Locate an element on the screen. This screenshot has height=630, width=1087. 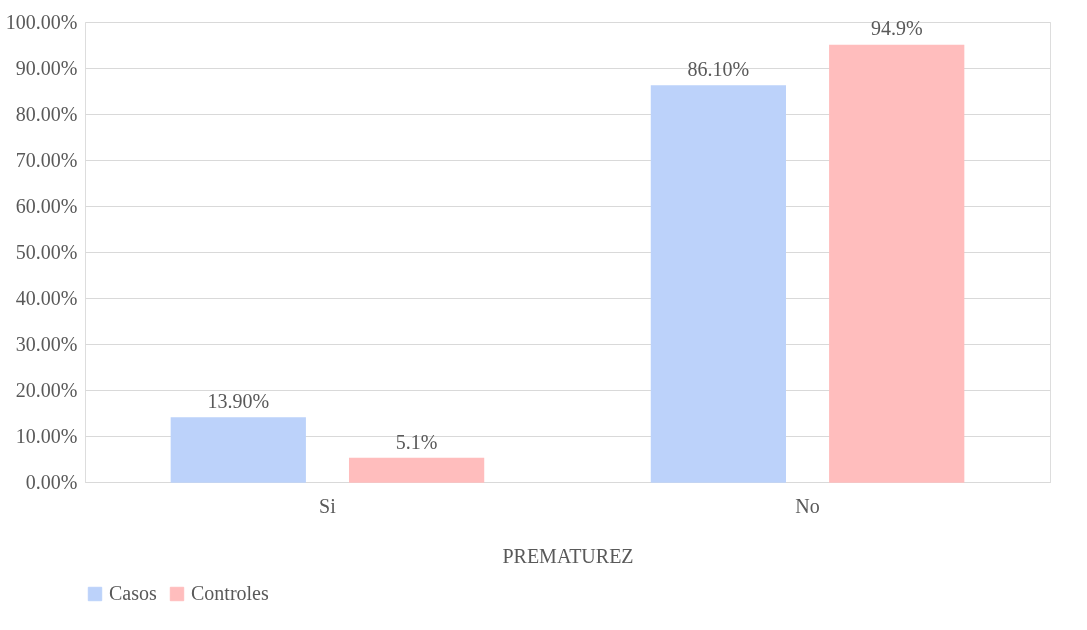
data-label: 5.1% is located at coordinates (416, 441).